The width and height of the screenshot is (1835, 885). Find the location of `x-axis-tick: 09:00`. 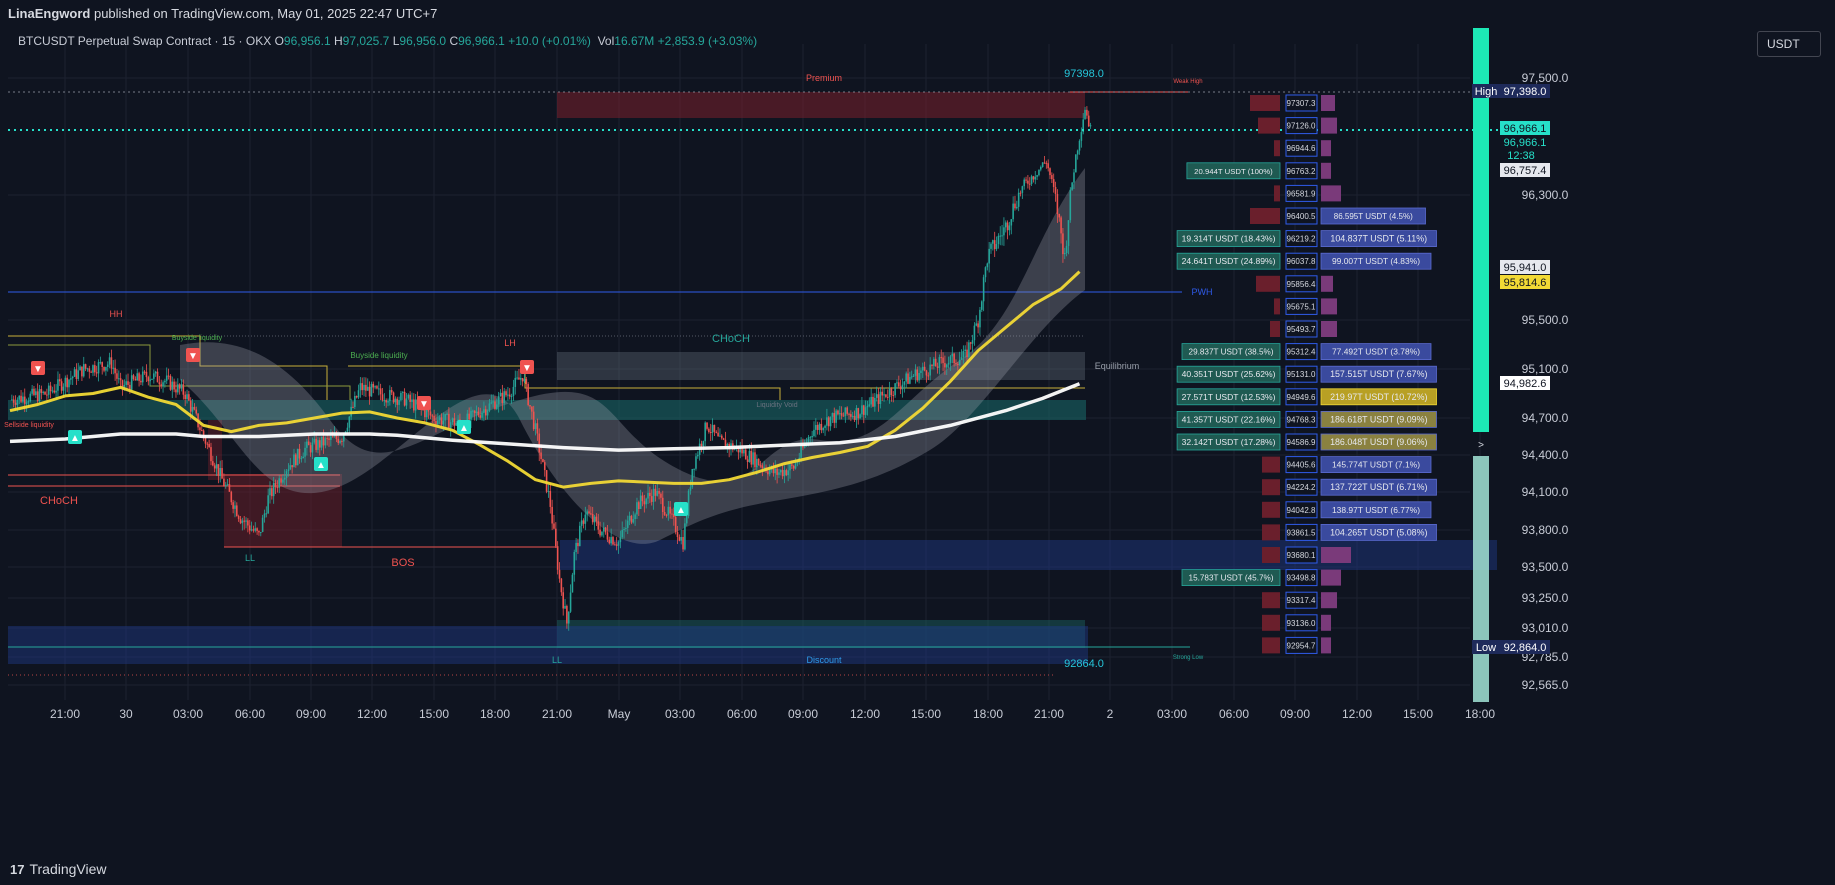

x-axis-tick: 09:00 is located at coordinates (803, 714).